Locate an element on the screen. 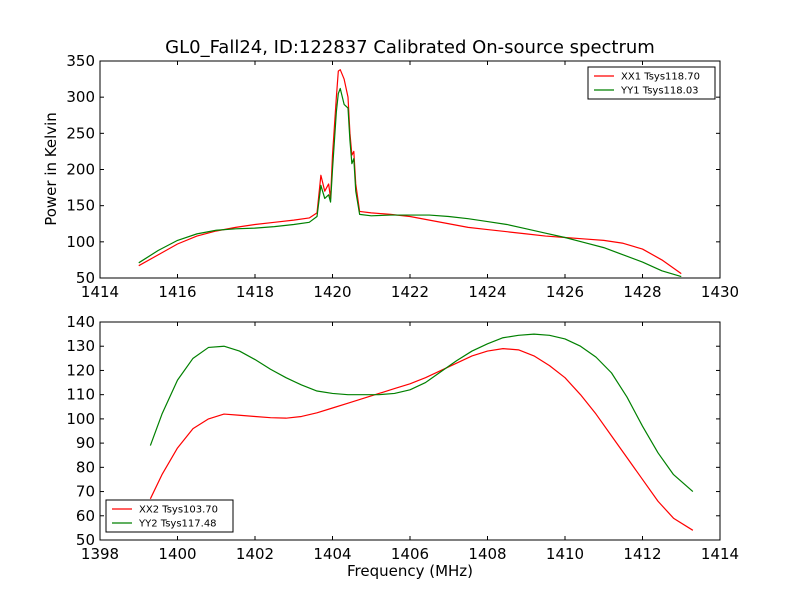 This screenshot has width=800, height=600. bottom-chart-x-tick-label: 1402 is located at coordinates (255, 554).